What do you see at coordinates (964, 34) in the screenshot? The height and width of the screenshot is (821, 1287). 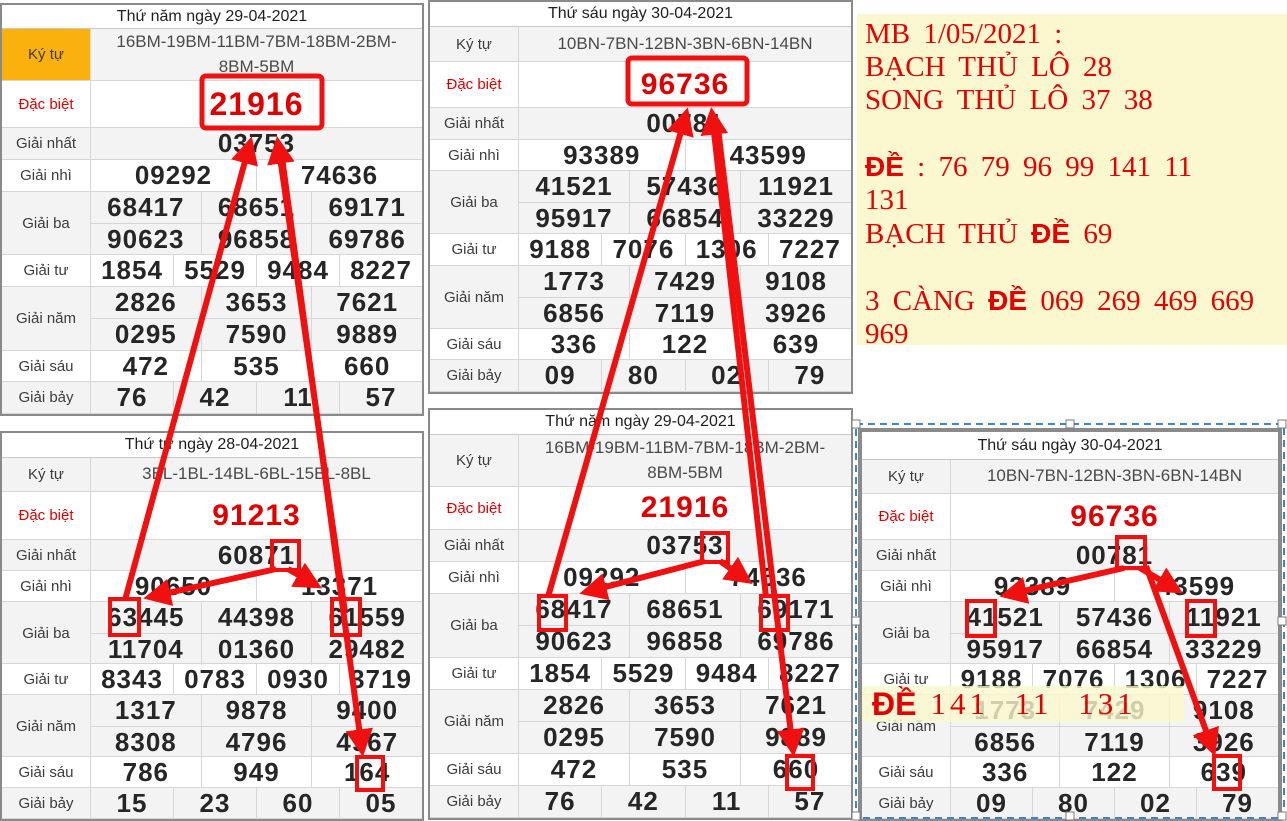 I see `panel-line-date: MB 1/05/2021 :` at bounding box center [964, 34].